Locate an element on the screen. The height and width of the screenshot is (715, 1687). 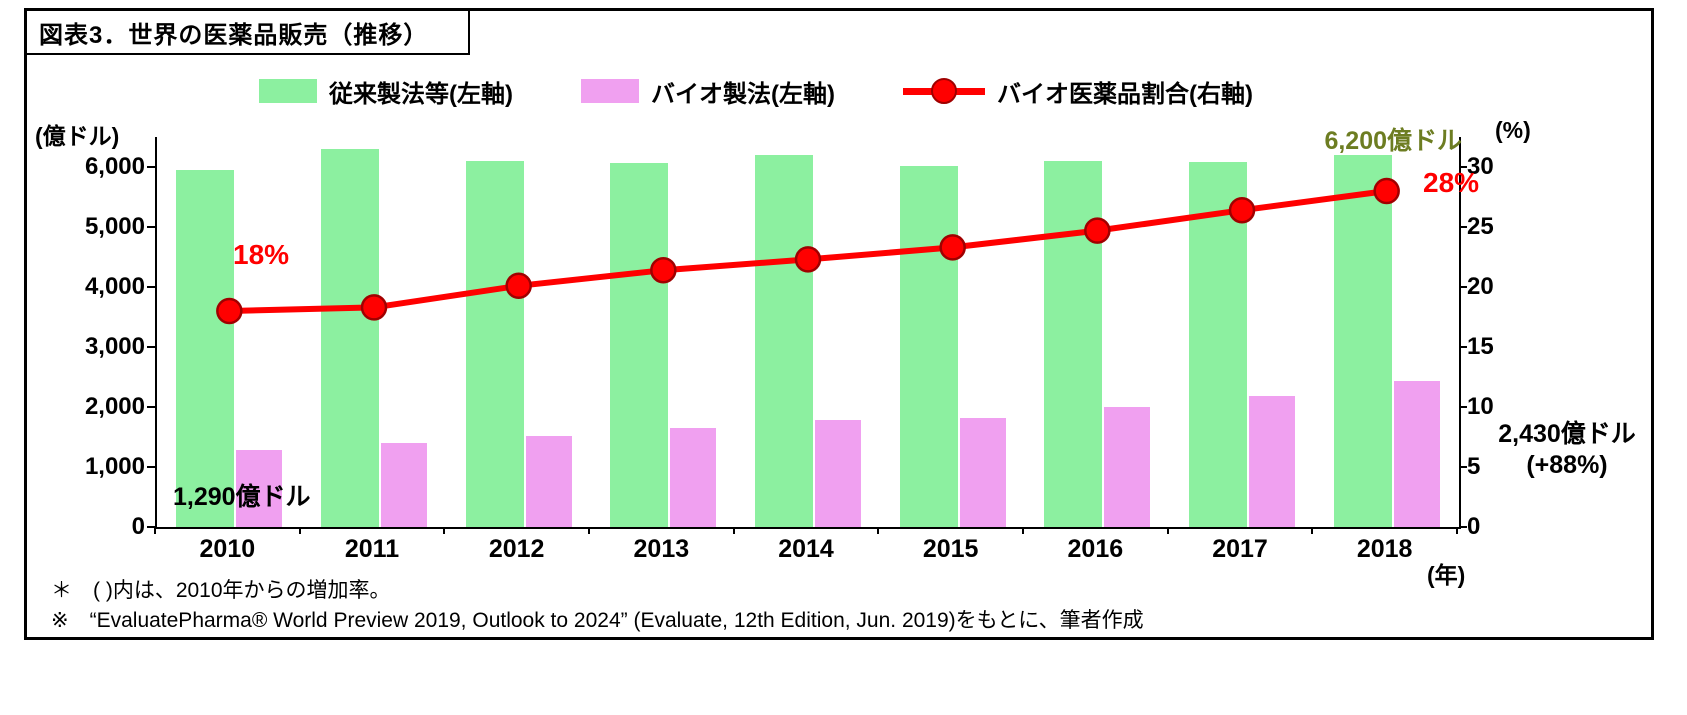
annotation-pink-2010: 1,290億ドル is located at coordinates (242, 497).